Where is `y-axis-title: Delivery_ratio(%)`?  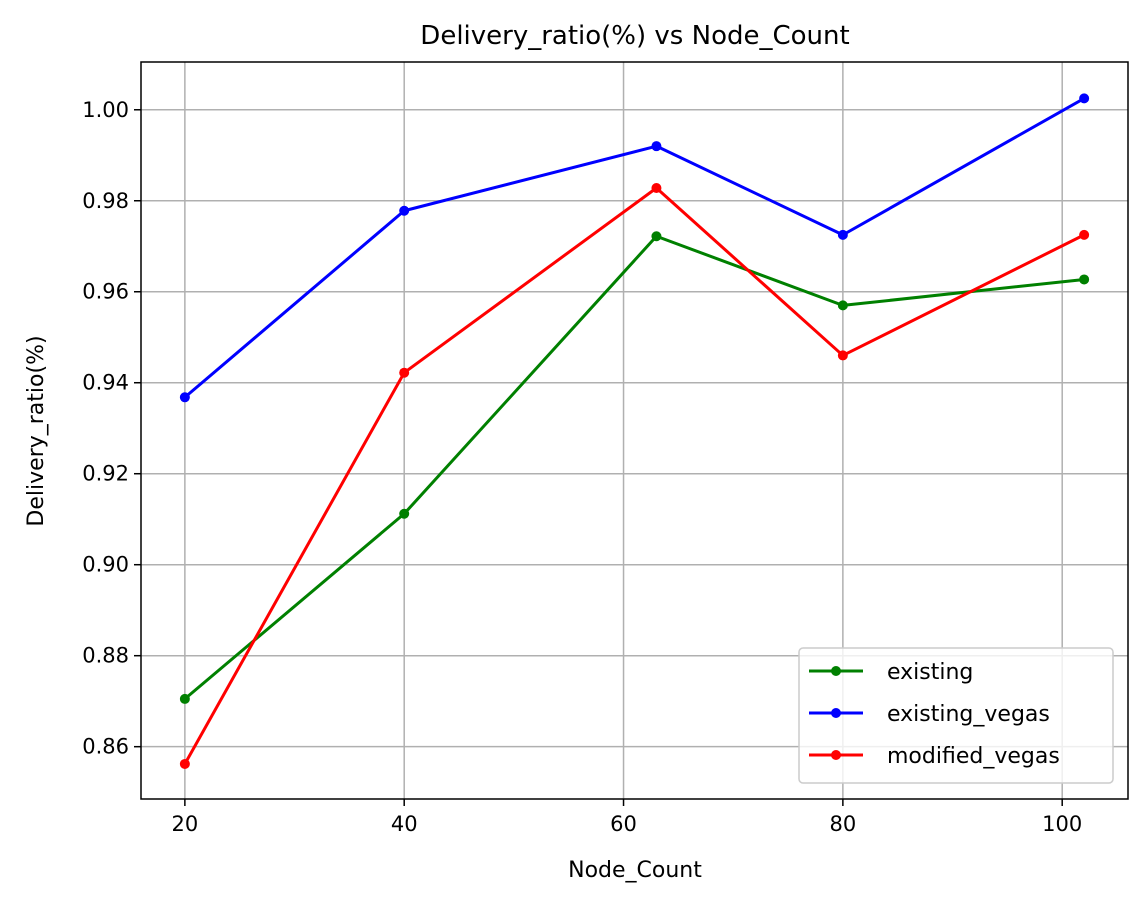
y-axis-title: Delivery_ratio(%) is located at coordinates (36, 430).